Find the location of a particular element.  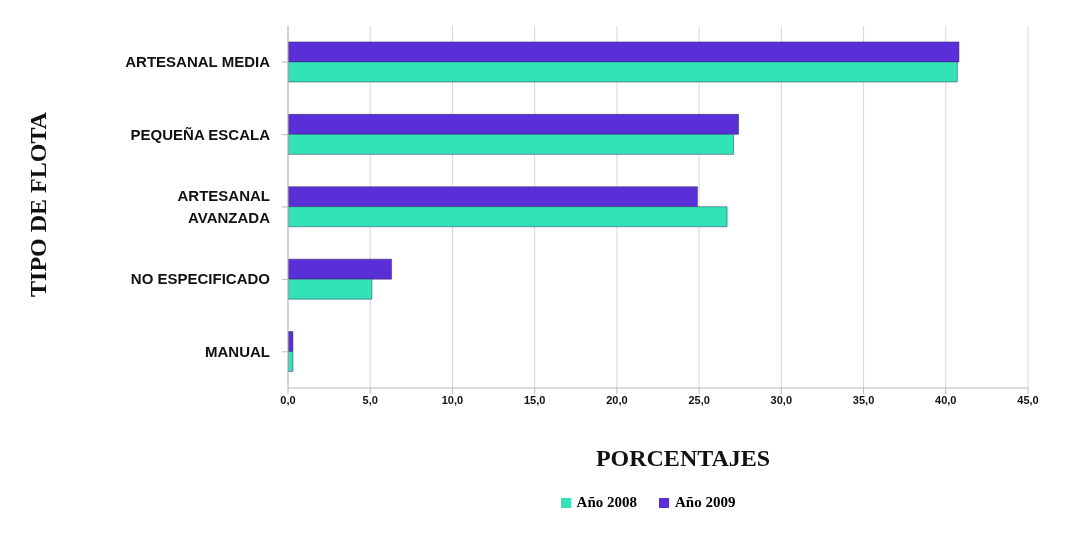

x-tick-label: 15,0 is located at coordinates (534, 399).